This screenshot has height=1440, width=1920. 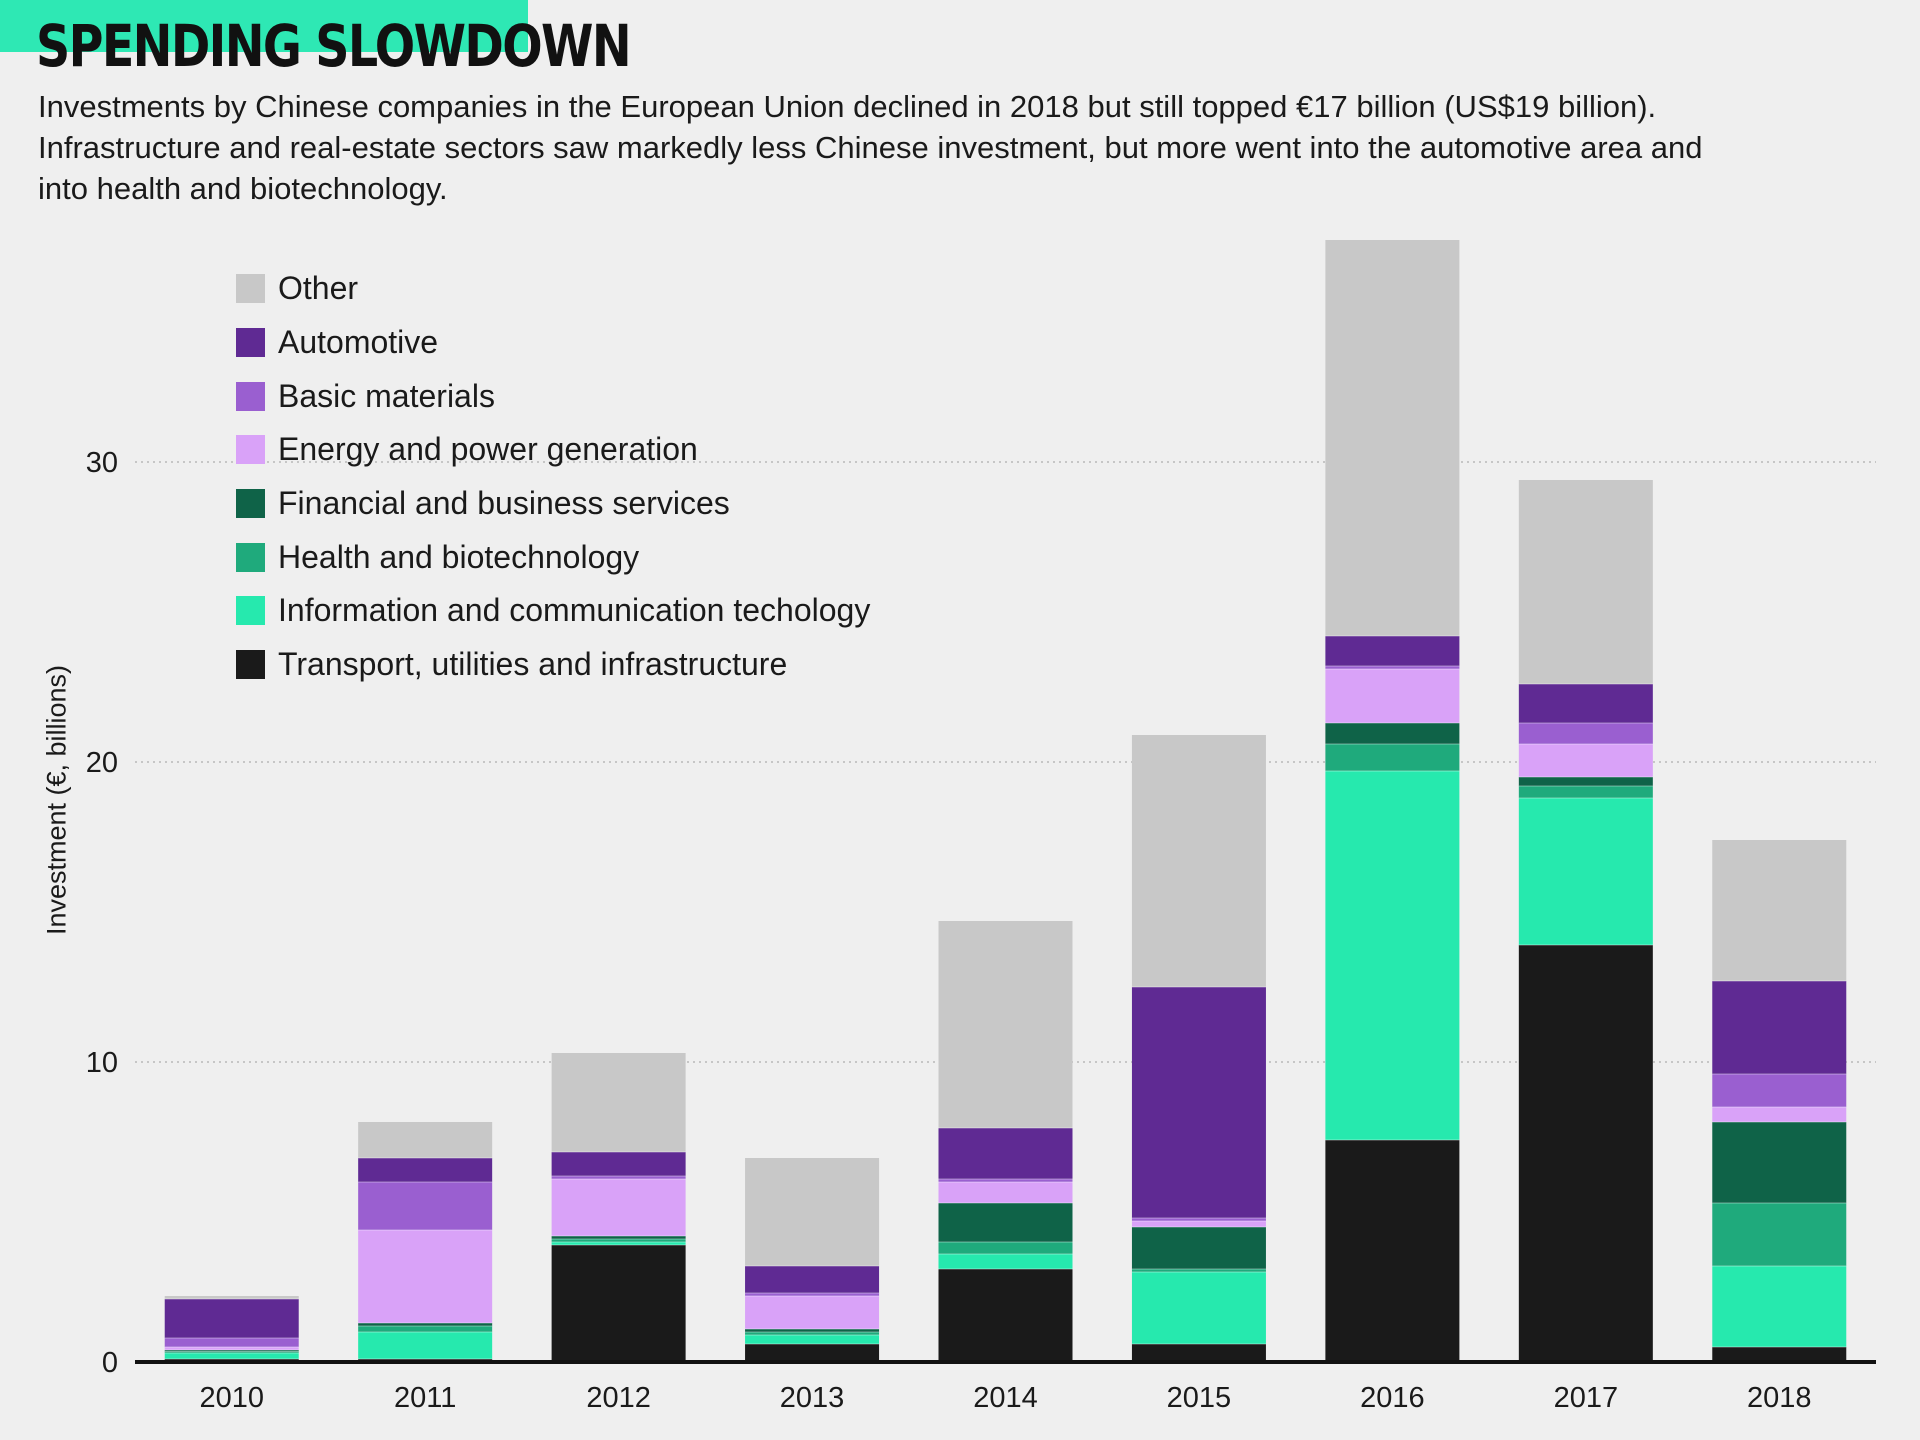 What do you see at coordinates (574, 610) in the screenshot?
I see `legend-label: Information and communication techology` at bounding box center [574, 610].